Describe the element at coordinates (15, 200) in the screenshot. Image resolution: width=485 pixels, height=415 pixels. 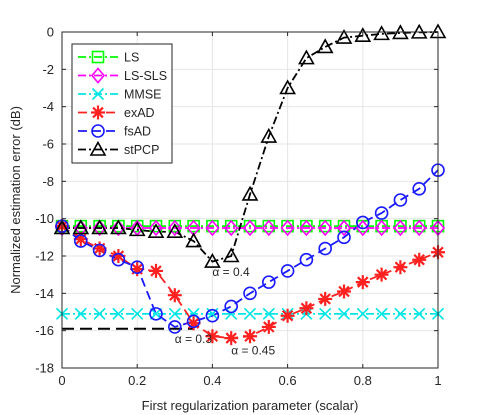
I see `y-axis-label: Normalized estimation error (dB)` at that location.